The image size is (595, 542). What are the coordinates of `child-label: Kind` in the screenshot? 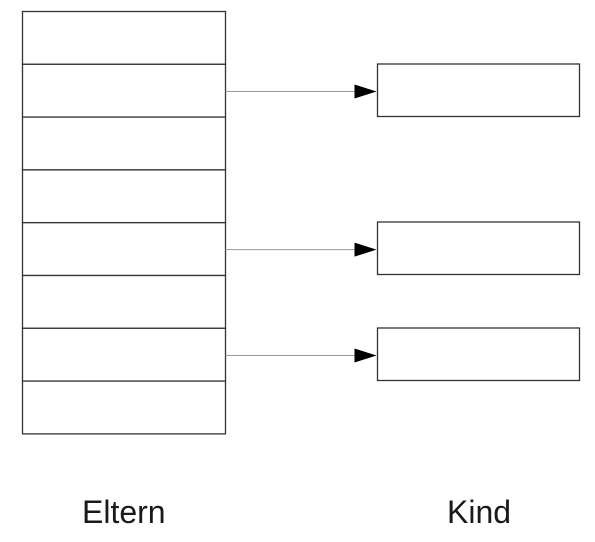 It's located at (479, 512).